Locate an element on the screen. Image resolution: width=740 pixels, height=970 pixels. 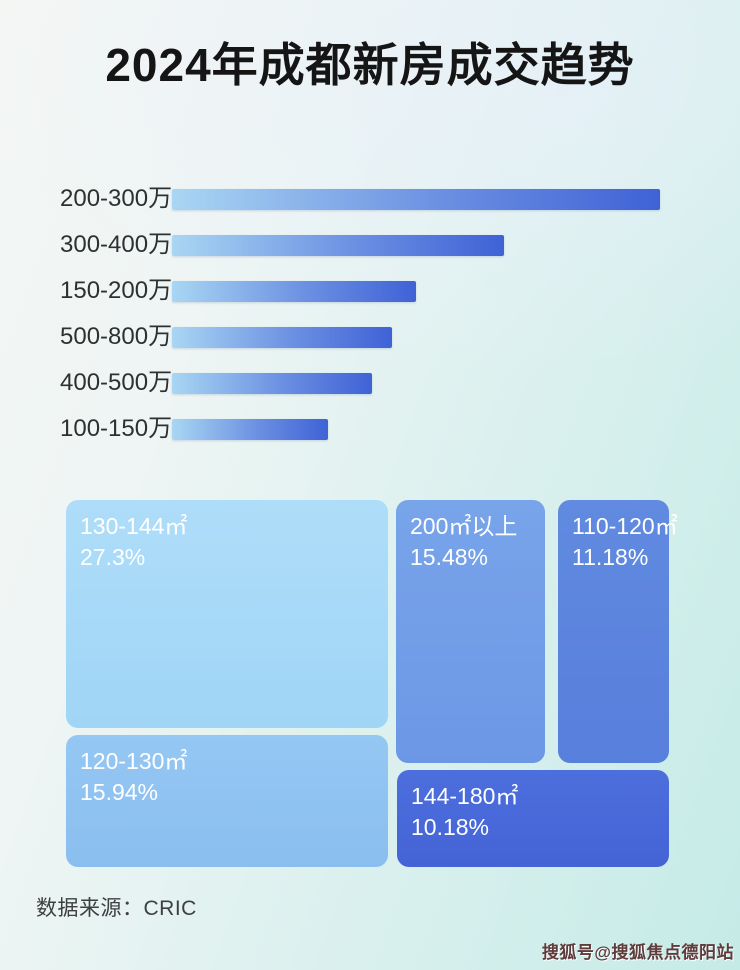
bar-category-label: 500-800万 is located at coordinates (116, 336).